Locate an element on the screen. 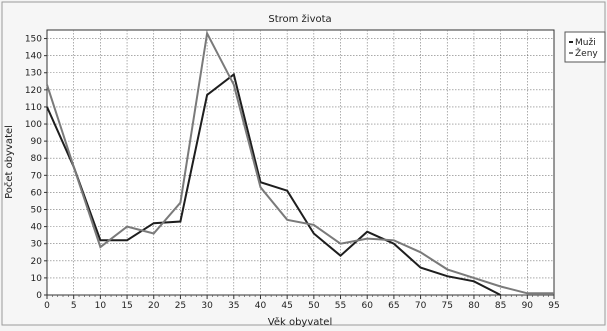  y-tick-label: 90 is located at coordinates (37, 142).